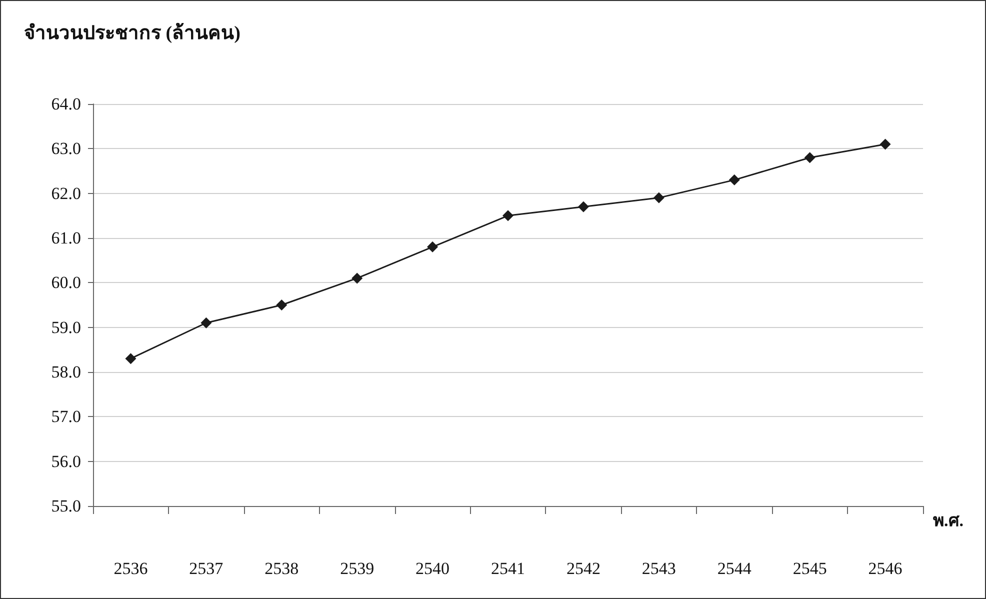 This screenshot has height=599, width=986. What do you see at coordinates (66, 372) in the screenshot?
I see `y-tick-label: 58.0` at bounding box center [66, 372].